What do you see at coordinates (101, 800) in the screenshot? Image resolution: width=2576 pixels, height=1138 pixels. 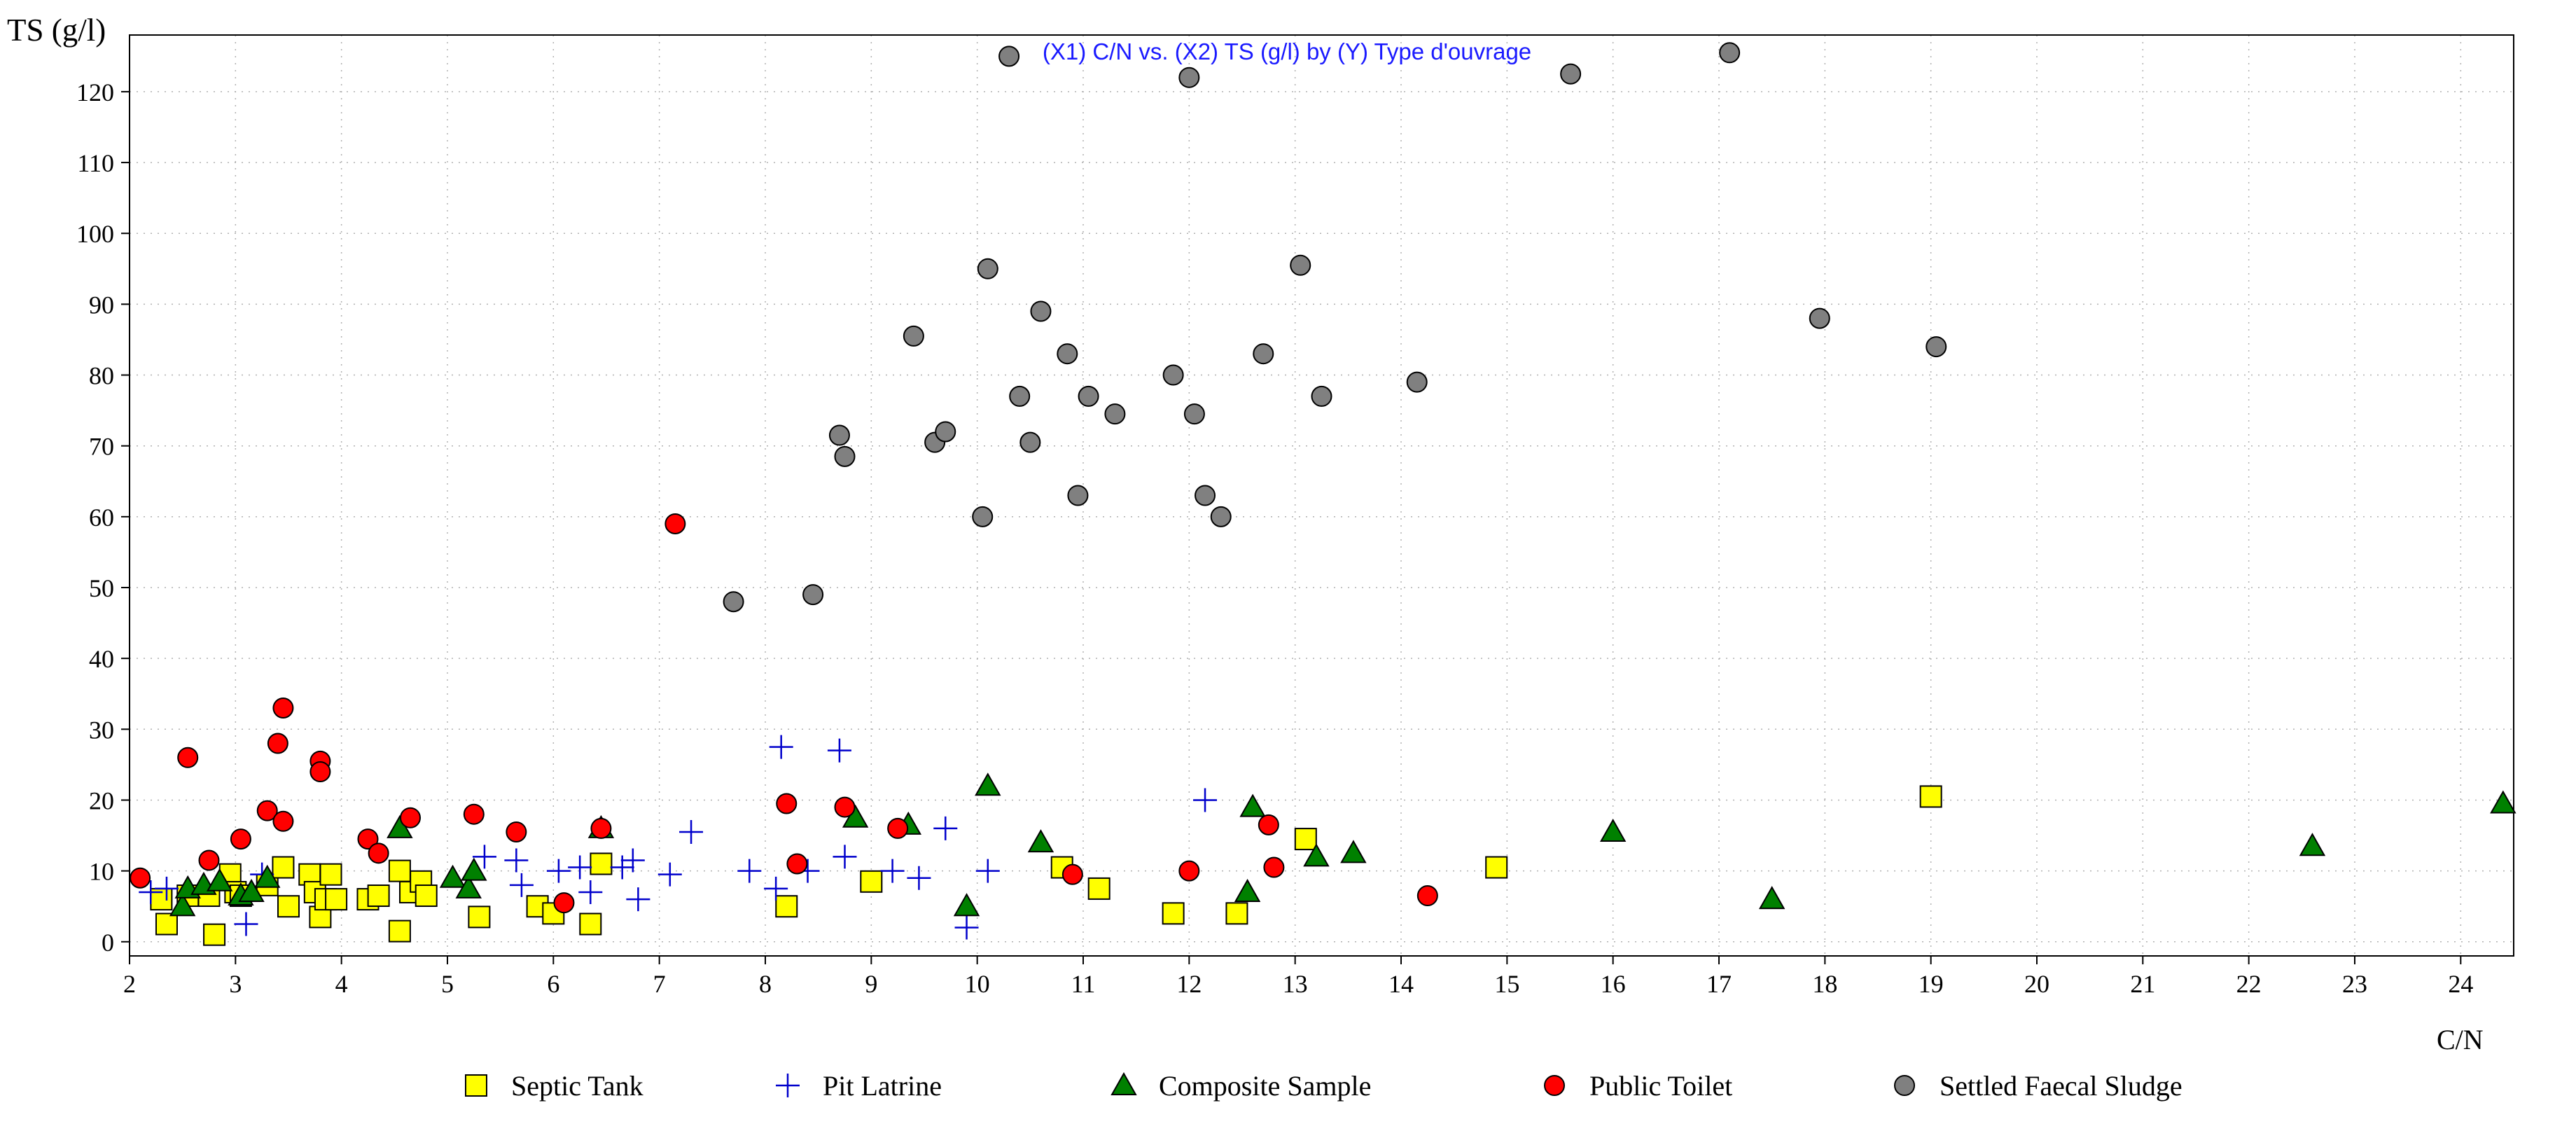 I see `y-tick-label: 20` at bounding box center [101, 800].